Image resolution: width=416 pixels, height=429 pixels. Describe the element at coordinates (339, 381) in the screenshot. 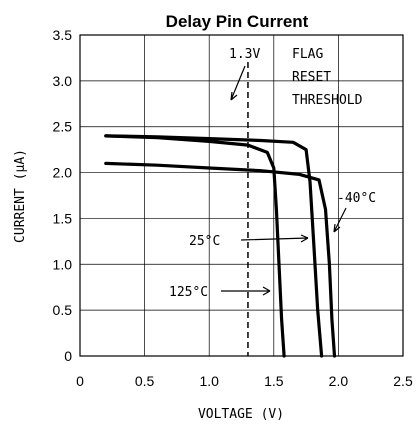

I see `x-tick-label: 2.0` at that location.